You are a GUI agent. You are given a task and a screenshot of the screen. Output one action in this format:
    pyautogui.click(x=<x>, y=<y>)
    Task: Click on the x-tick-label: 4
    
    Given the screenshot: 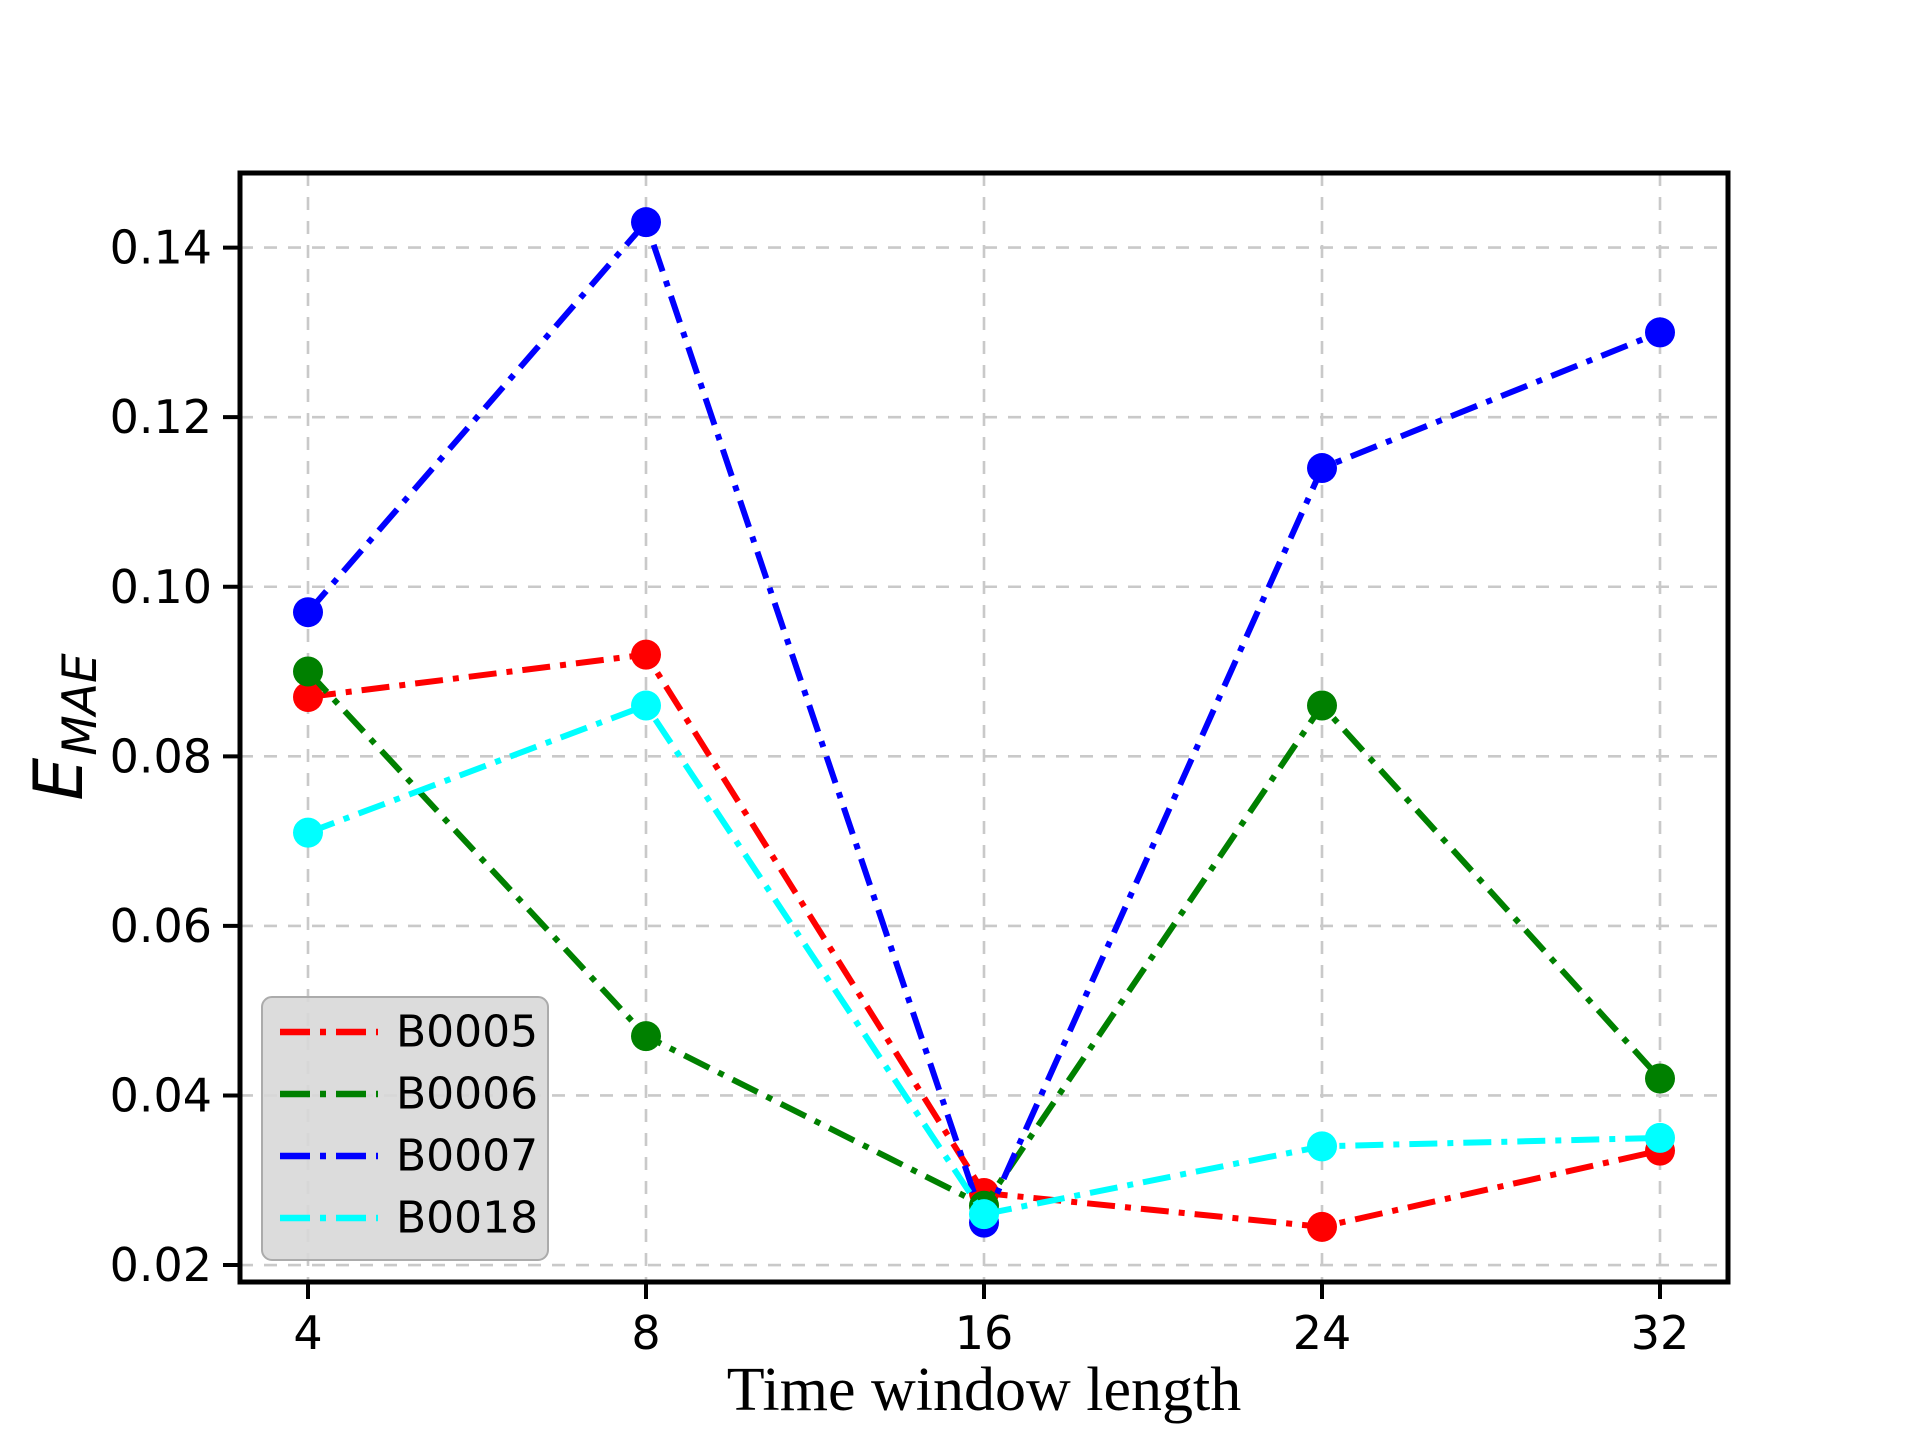 What is the action you would take?
    pyautogui.click(x=307, y=1333)
    